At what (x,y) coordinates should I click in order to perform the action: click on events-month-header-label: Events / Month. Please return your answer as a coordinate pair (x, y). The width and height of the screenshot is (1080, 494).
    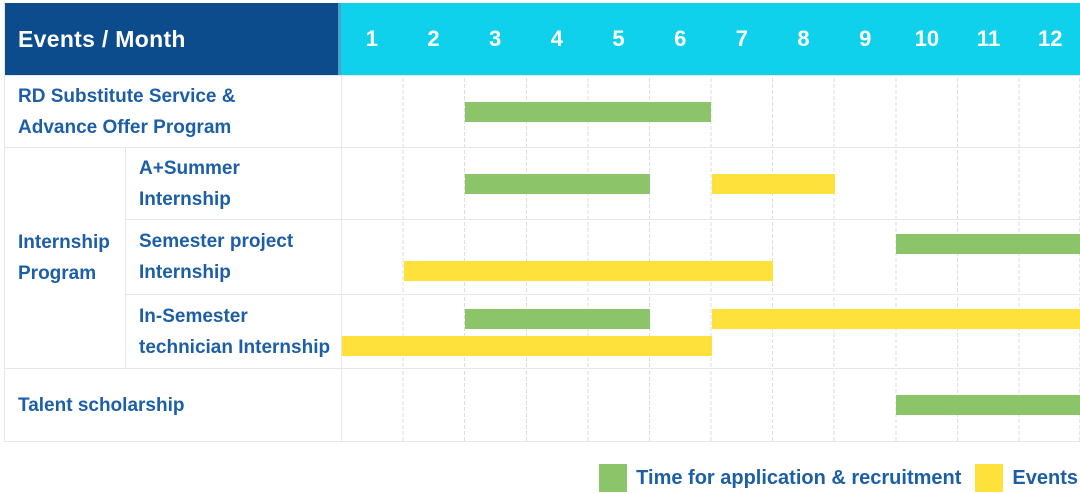
    Looking at the image, I should click on (102, 38).